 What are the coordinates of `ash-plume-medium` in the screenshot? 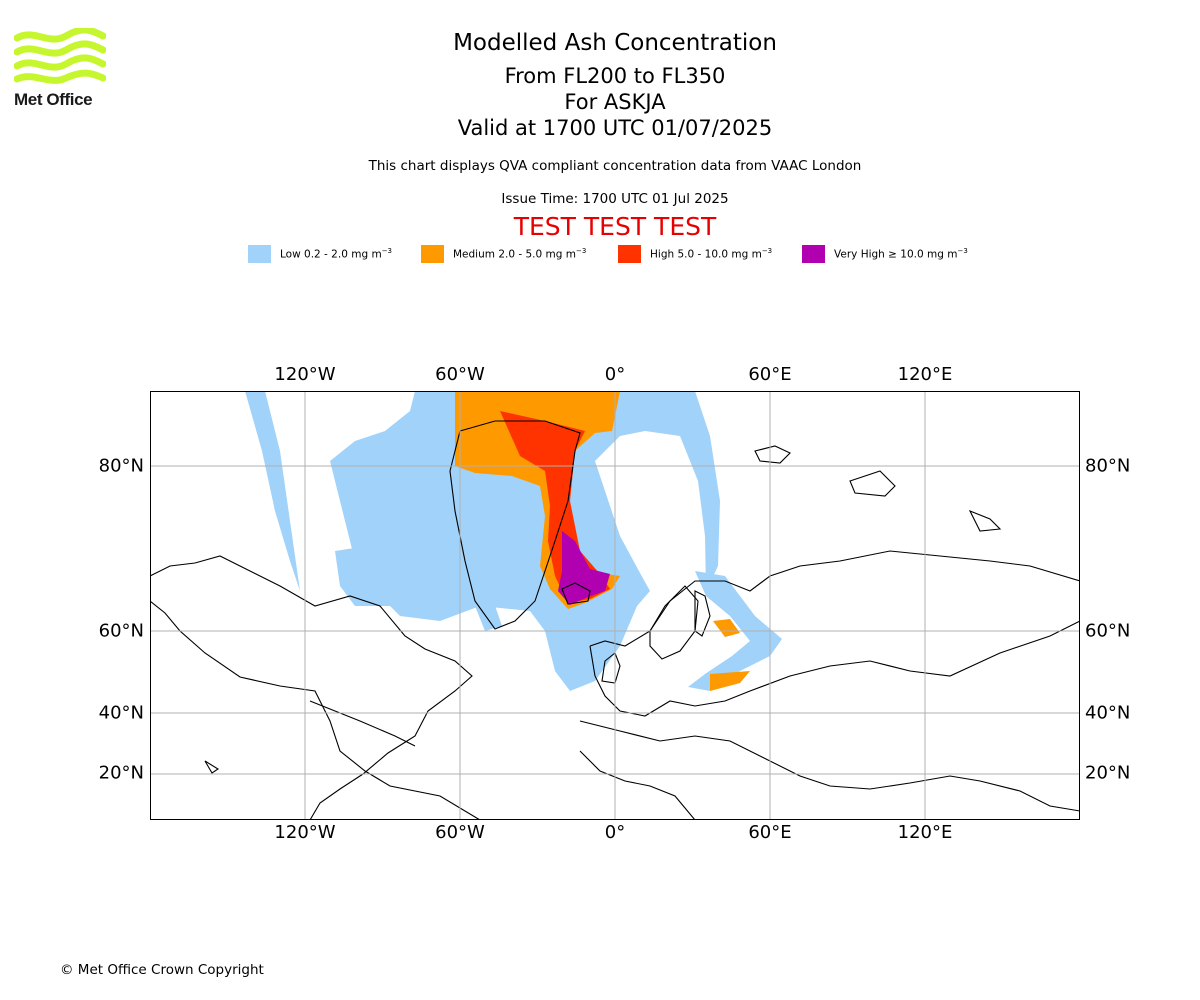 It's located at (602, 541).